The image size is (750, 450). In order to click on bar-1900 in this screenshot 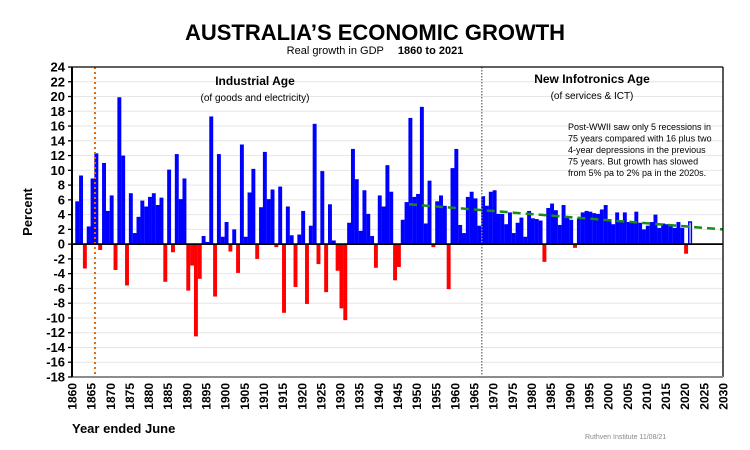, I will do `click(226, 233)`.